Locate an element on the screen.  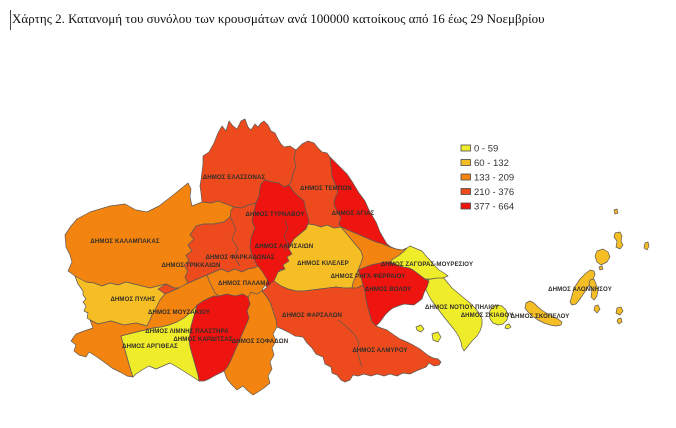
svg-text: ΔΗΜΟΣ ΕΛΑΣΣΟΝΑΣ is located at coordinates (234, 177).